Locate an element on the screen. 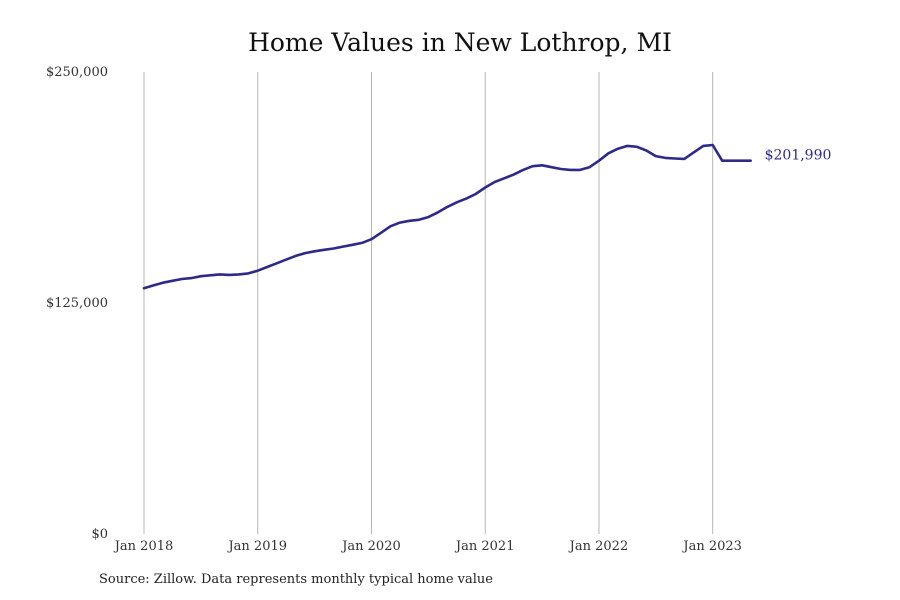 Image resolution: width=900 pixels, height=600 pixels. y-tick-label: $125,000 is located at coordinates (77, 303).